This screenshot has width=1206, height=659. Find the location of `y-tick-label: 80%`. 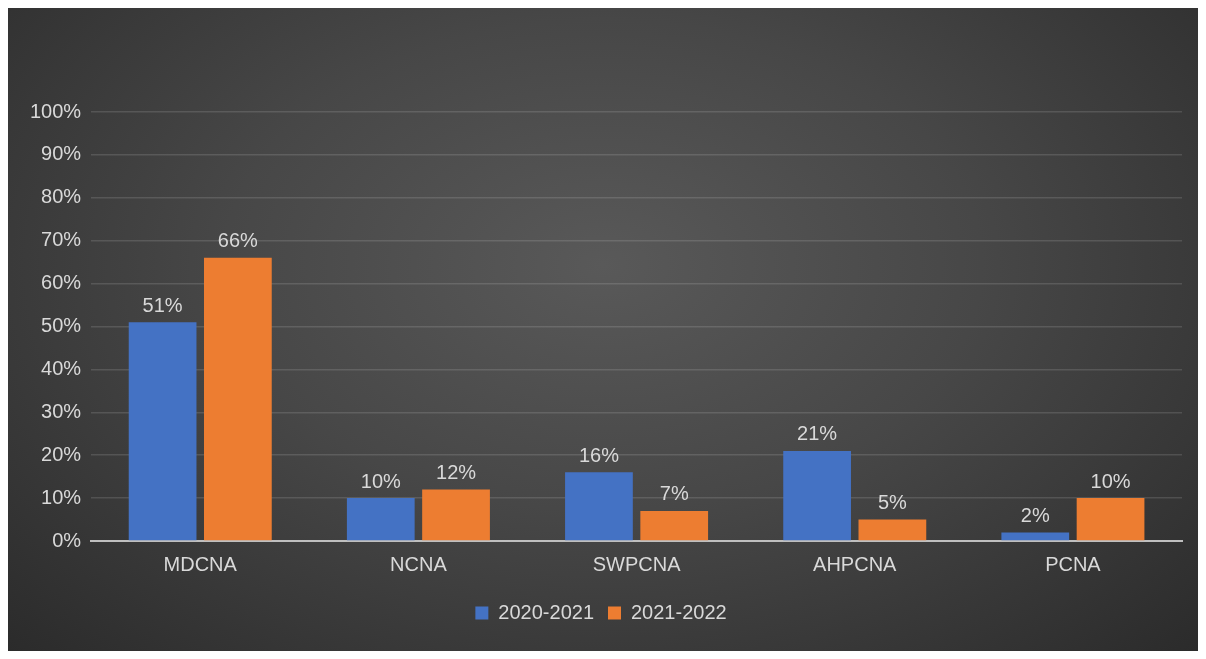

y-tick-label: 80% is located at coordinates (61, 196).